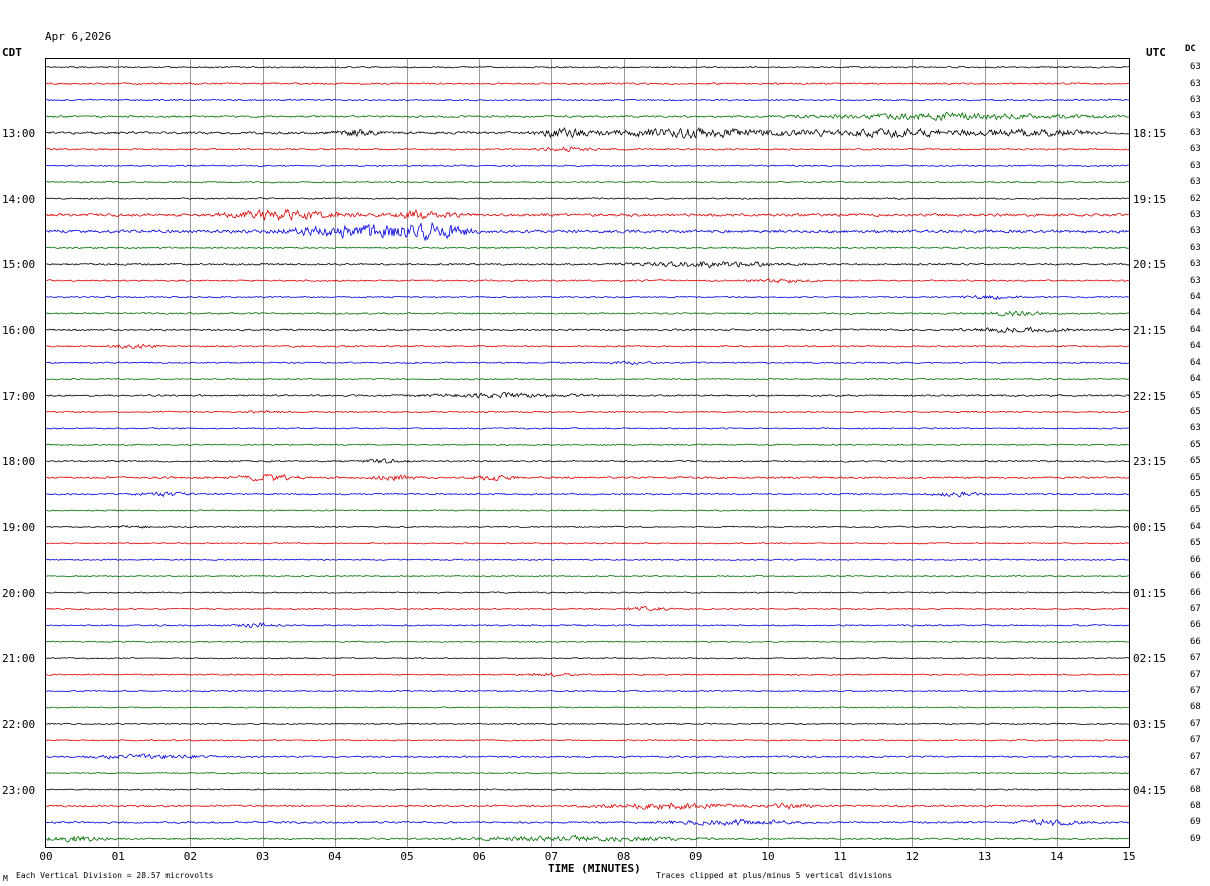 The image size is (1210, 886). What do you see at coordinates (19, 330) in the screenshot?
I see `left-time-tick: 16:00` at bounding box center [19, 330].